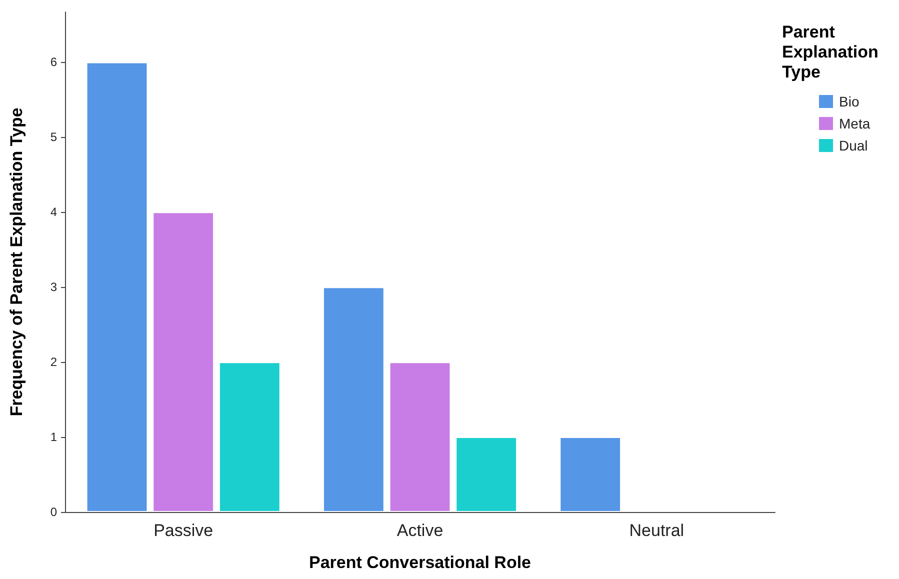 The image size is (899, 579). I want to click on y-tick-label: 0, so click(54, 512).